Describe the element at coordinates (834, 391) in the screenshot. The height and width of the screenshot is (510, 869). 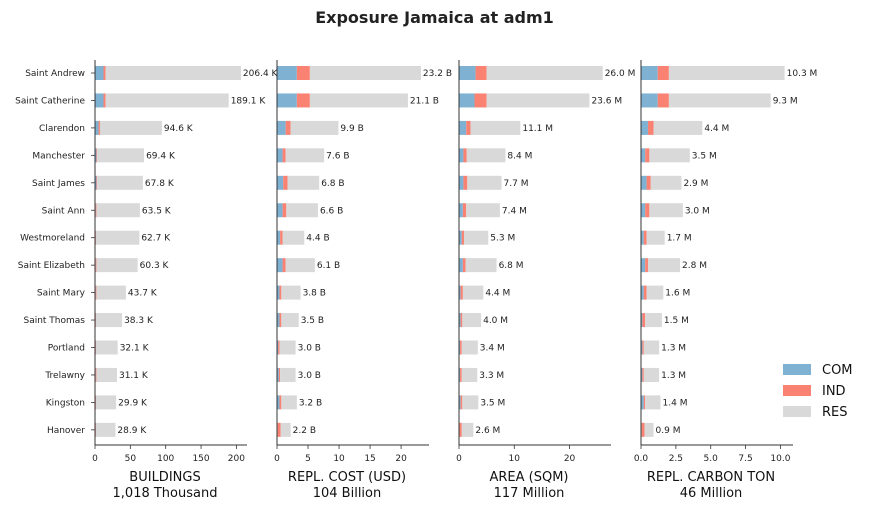
I see `legend-label: IND` at that location.